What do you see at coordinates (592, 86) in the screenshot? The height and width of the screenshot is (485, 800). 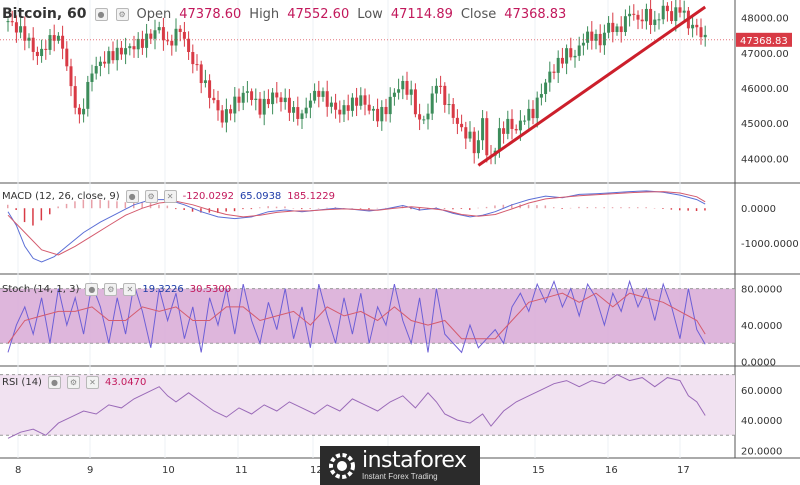 I see `trendline` at bounding box center [592, 86].